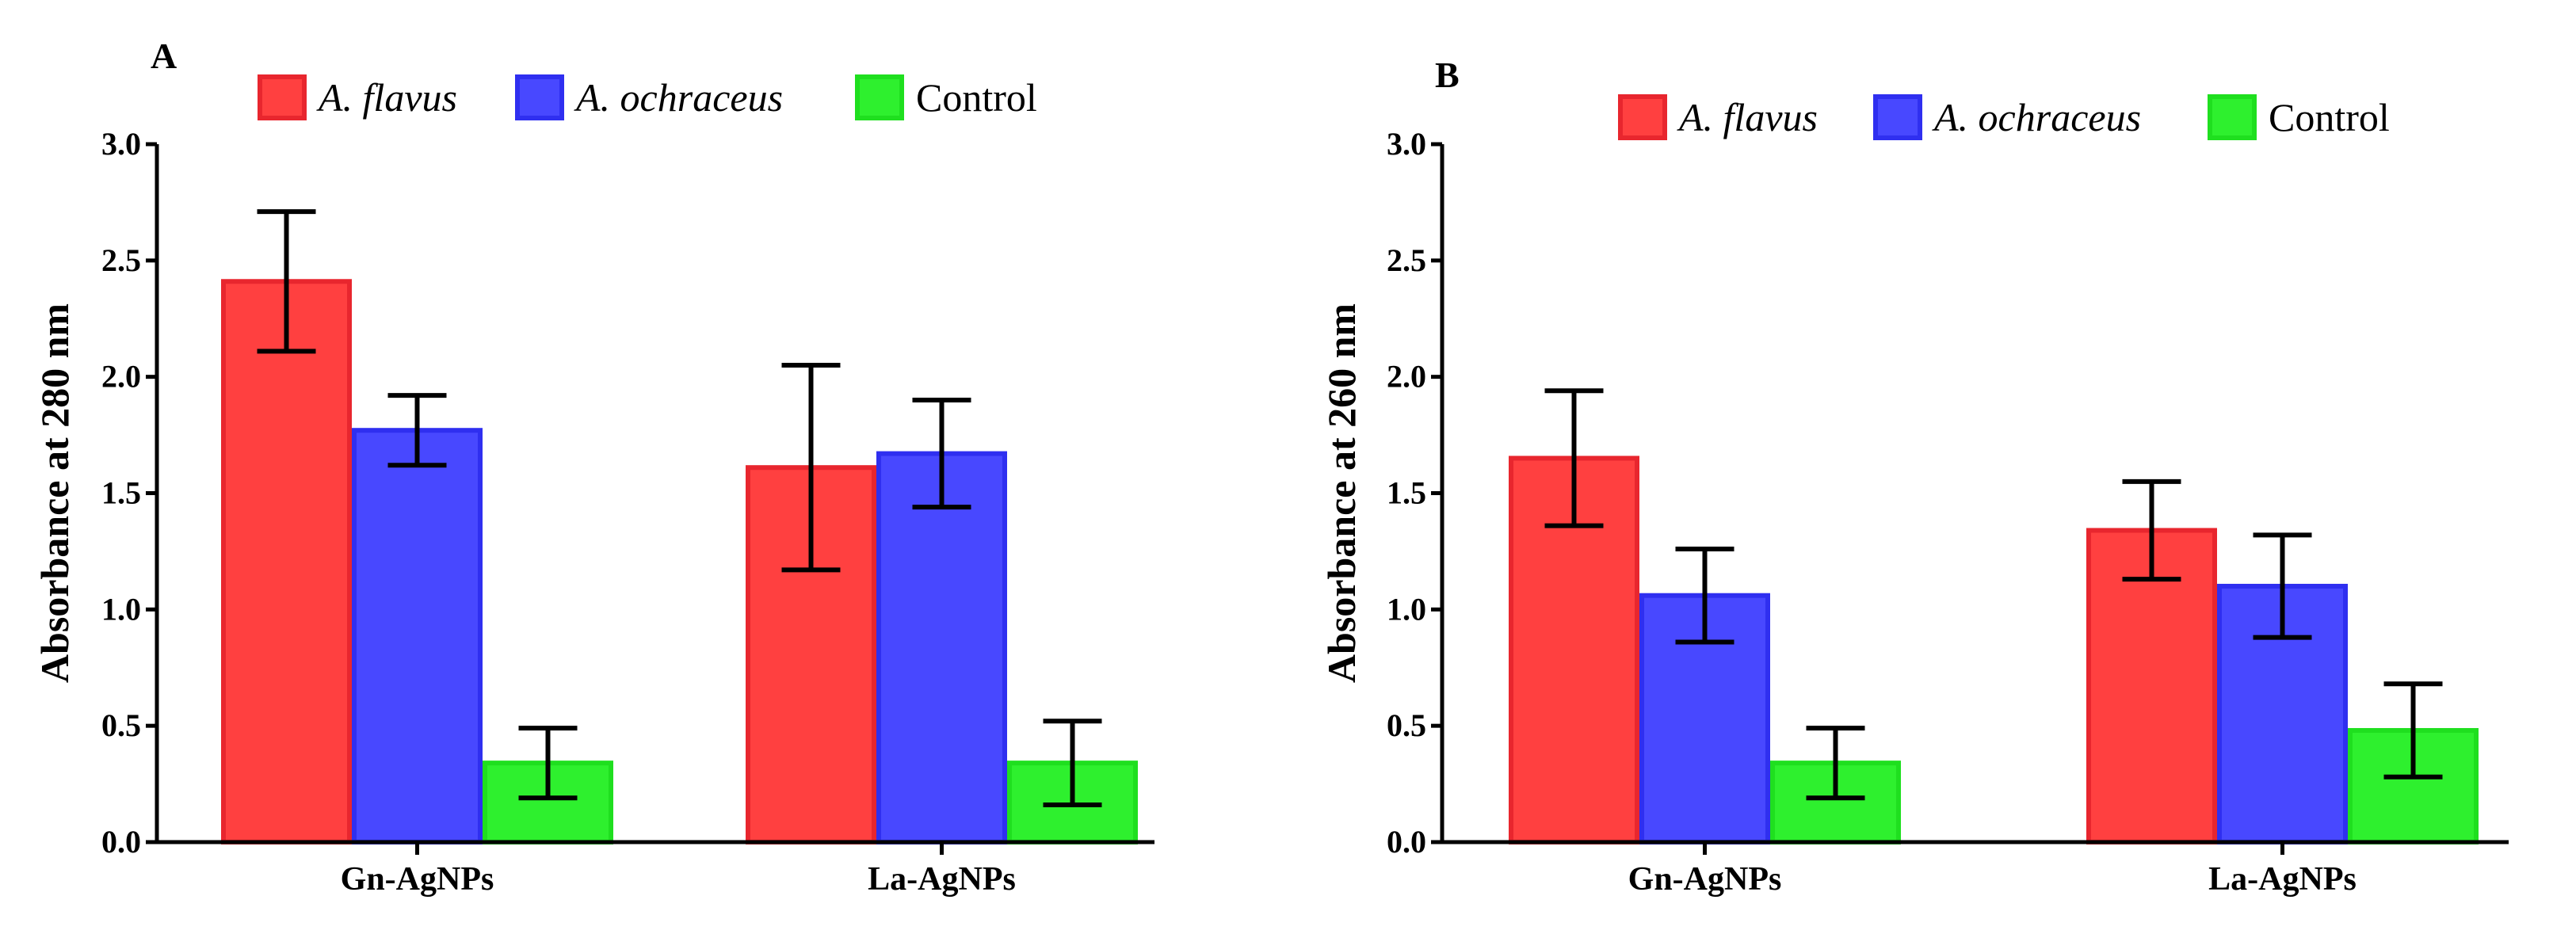  What do you see at coordinates (879, 97) in the screenshot?
I see `legend-swatch-a-control` at bounding box center [879, 97].